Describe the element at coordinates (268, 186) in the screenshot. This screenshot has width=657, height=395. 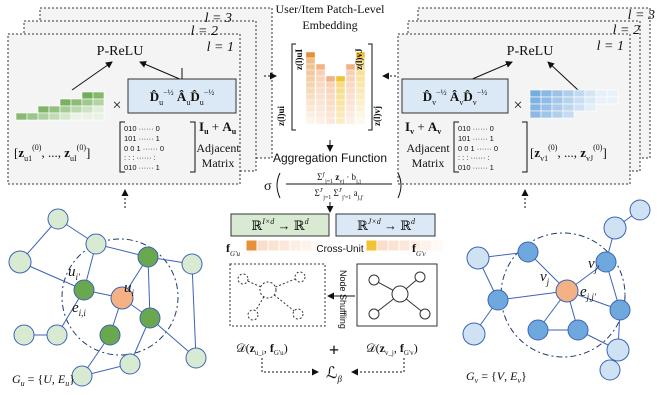
I see `svg-text: σ` at that location.